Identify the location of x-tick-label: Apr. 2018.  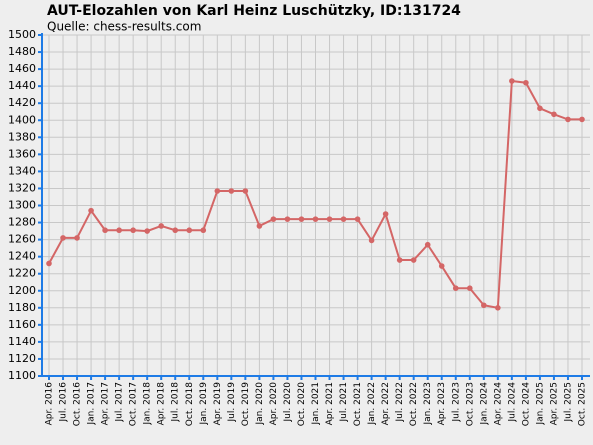
(162, 404).